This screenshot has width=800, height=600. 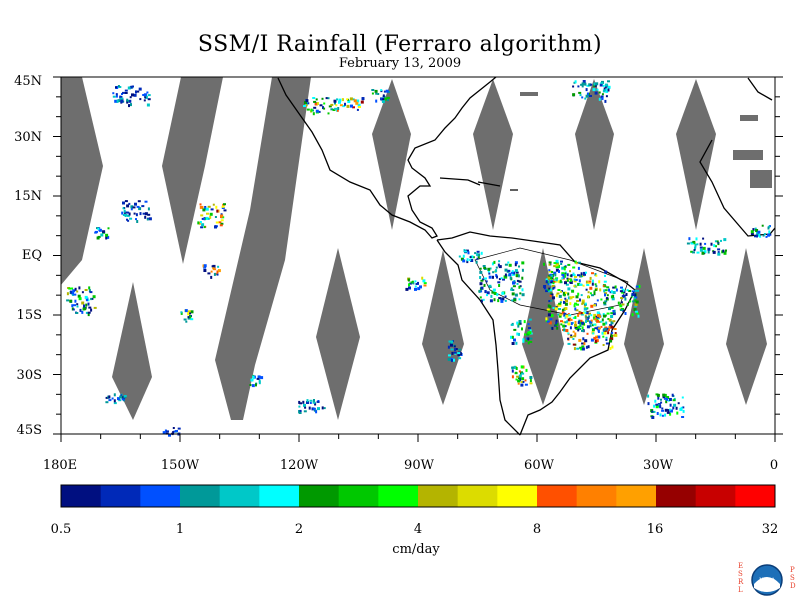 What do you see at coordinates (29, 315) in the screenshot?
I see `lat-label-15s: 15S` at bounding box center [29, 315].